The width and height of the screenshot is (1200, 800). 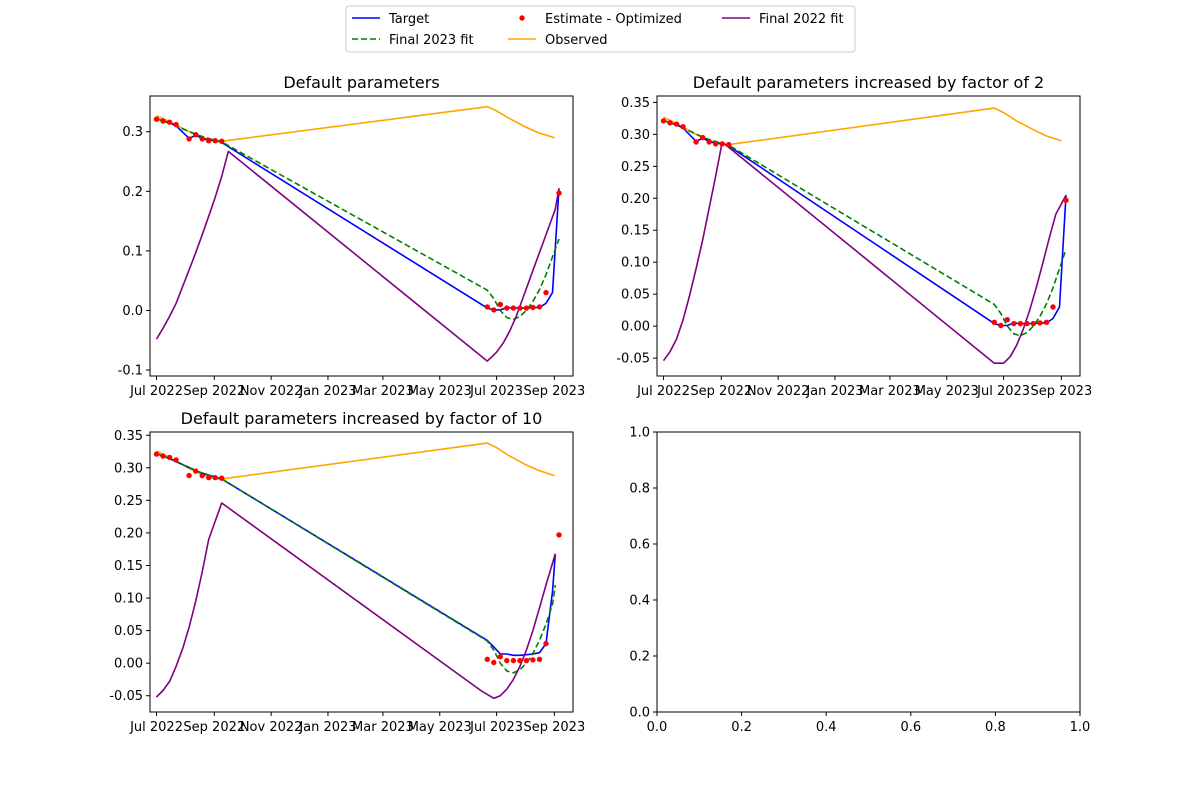 What do you see at coordinates (128, 468) in the screenshot?
I see `y-tick-label: 0.30` at bounding box center [128, 468].